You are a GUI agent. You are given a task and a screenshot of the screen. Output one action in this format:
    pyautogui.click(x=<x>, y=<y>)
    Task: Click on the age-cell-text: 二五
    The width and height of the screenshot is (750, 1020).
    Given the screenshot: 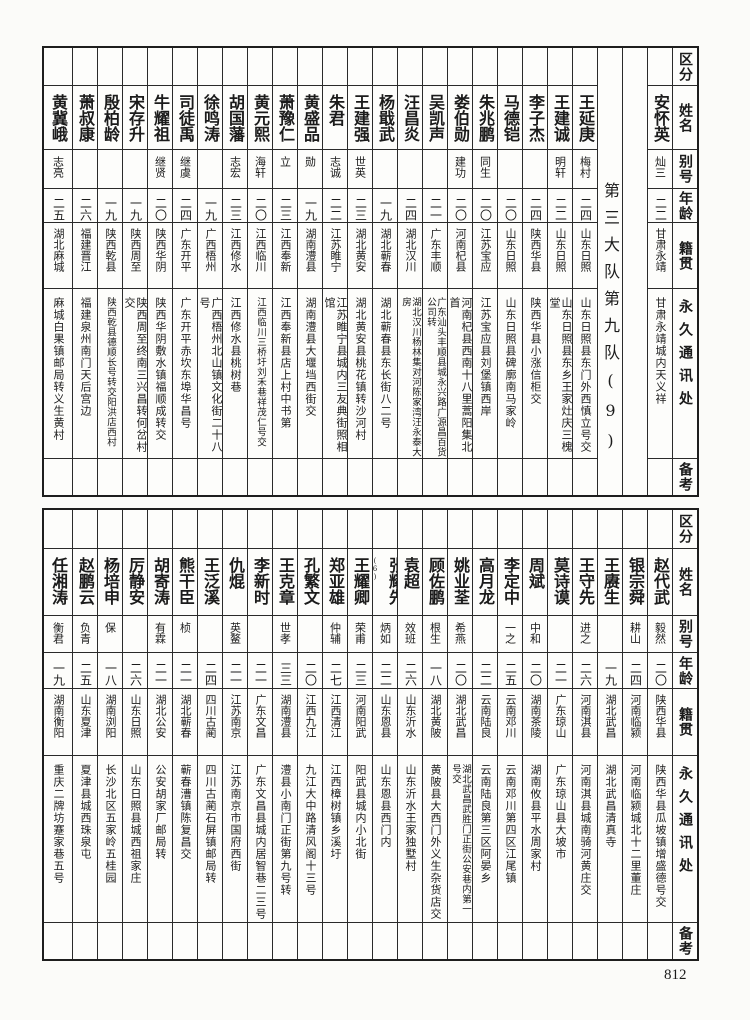 What is the action you would take?
    pyautogui.click(x=58, y=209)
    